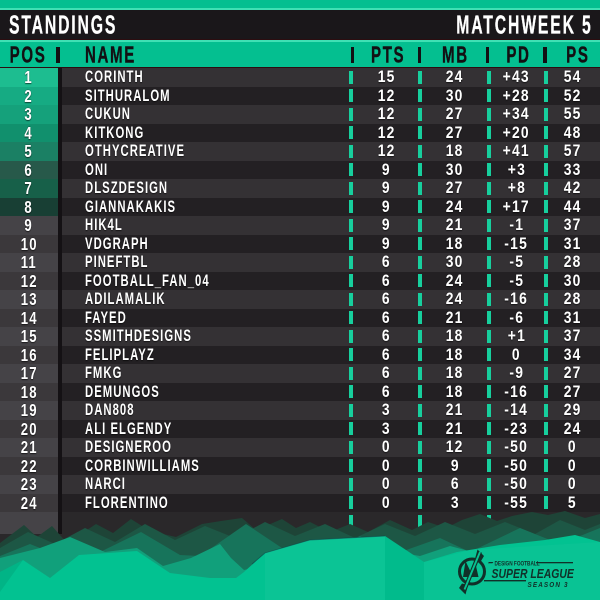 This screenshot has height=600, width=600. I want to click on svg-text: SEASON 3, so click(548, 585).